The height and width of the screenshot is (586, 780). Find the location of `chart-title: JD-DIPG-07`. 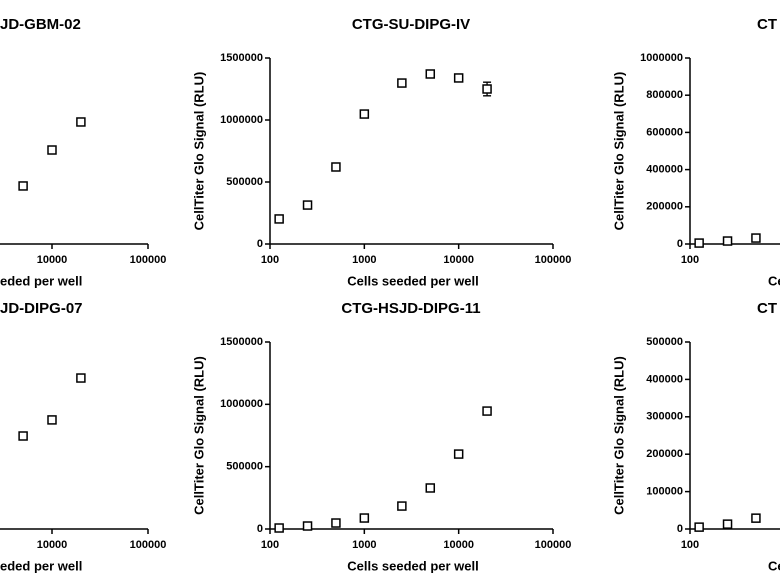

chart-title: JD-DIPG-07 is located at coordinates (41, 308).